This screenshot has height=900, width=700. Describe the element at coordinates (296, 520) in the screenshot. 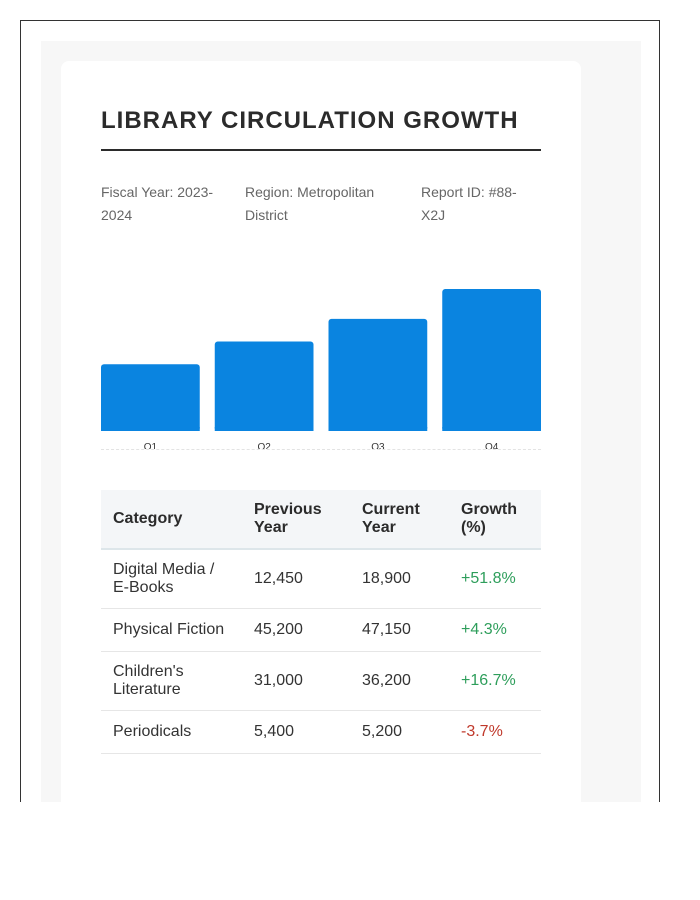

I see `header-previous-year: Previous Year` at that location.